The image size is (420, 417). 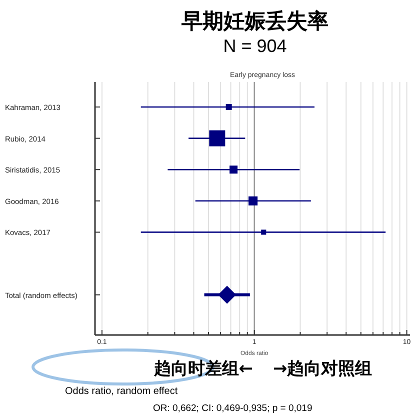 I want to click on text: 趋向时差组←, so click(x=202, y=369).